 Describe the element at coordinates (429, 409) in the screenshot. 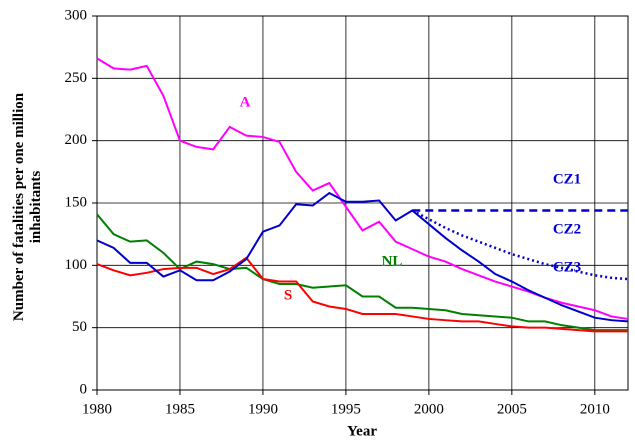

I see `x-tick-label: 2000` at that location.